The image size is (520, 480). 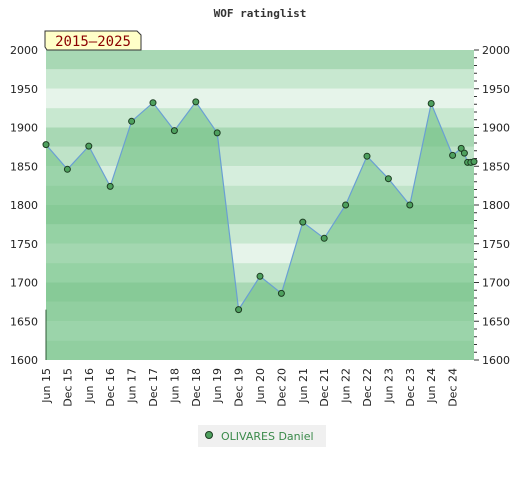 What do you see at coordinates (267, 436) in the screenshot?
I see `legend-entry-olivares: OLIVARES Daniel` at bounding box center [267, 436].